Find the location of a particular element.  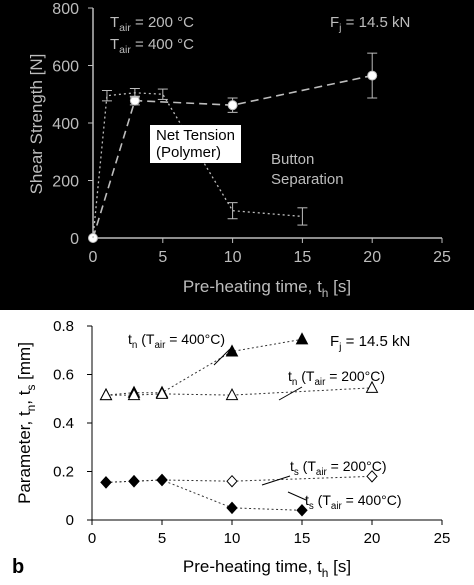

series-label-ts200: ts​ (Tair​ = 200°C) is located at coordinates (338, 468).